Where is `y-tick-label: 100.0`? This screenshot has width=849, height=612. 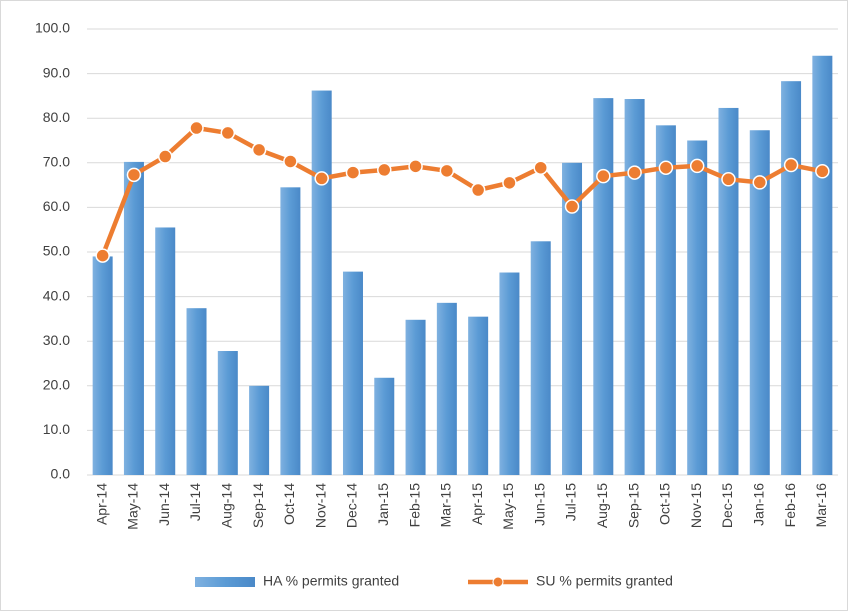 y-tick-label: 100.0 is located at coordinates (52, 28).